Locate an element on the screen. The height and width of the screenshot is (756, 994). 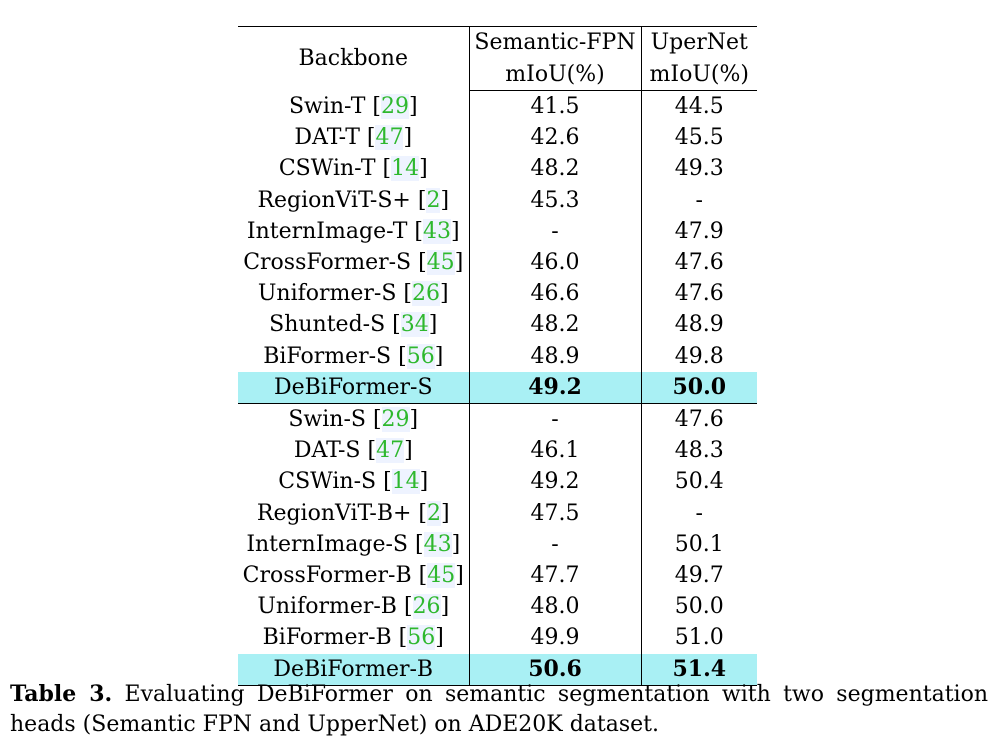
upernet-miou-cell: 45.5 is located at coordinates (699, 138).